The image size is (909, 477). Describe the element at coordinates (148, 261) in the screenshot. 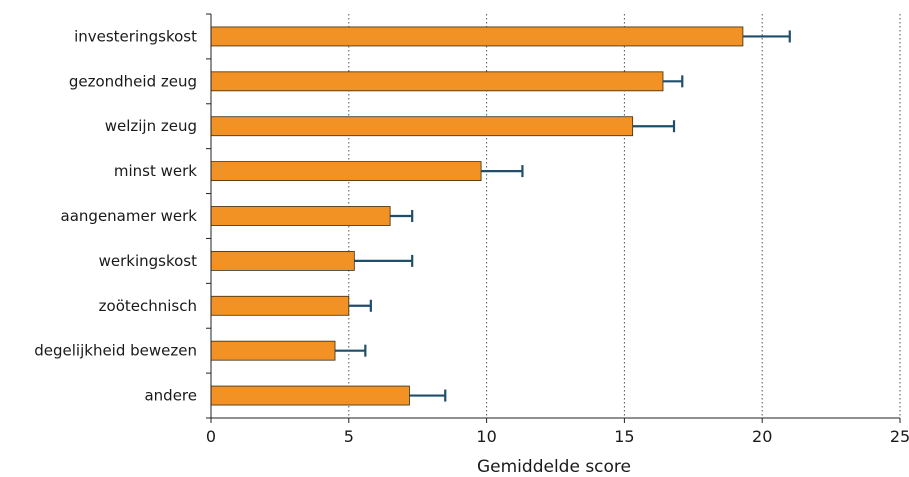

I see `category-label-5: werkingskost` at that location.